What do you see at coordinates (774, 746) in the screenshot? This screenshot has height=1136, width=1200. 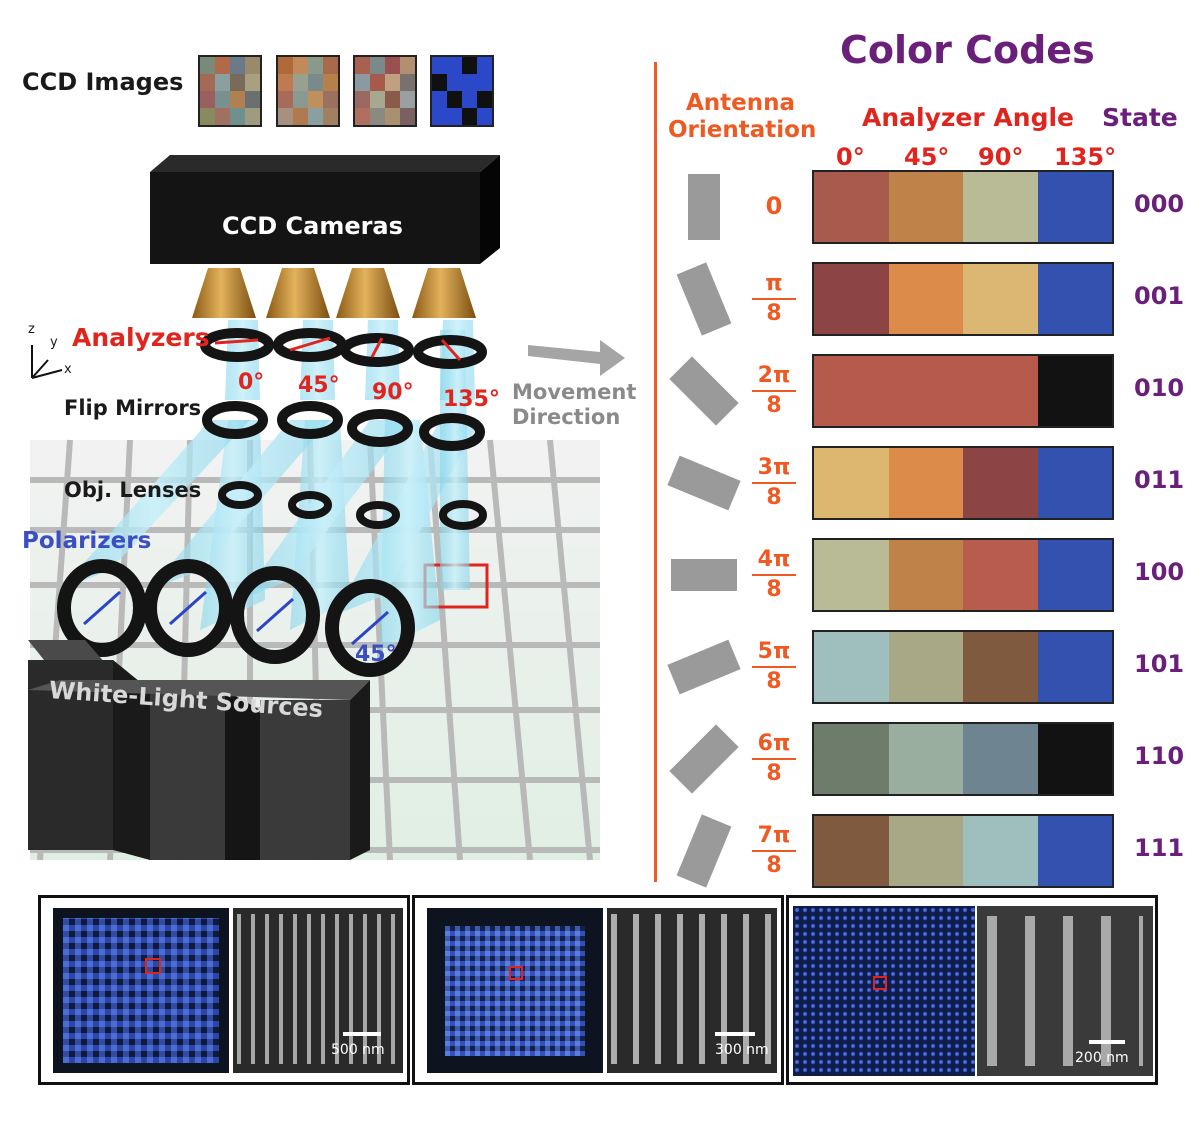 I see `orientation-numerator: 6π` at bounding box center [774, 746].